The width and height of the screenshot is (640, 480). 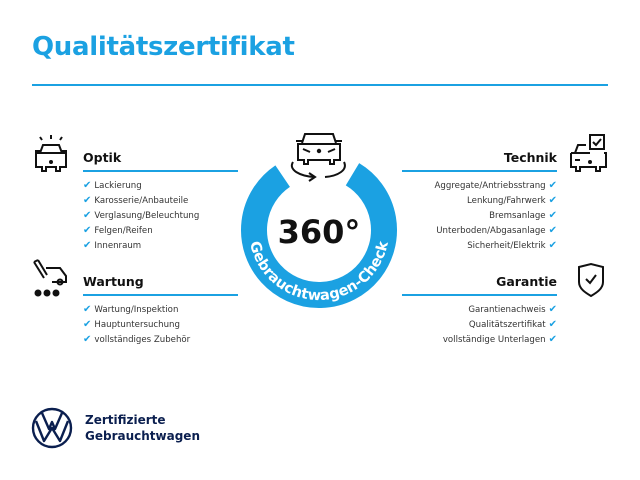 What do you see at coordinates (512, 324) in the screenshot?
I see `list-item: Qualitätszertifikat ✔` at bounding box center [512, 324].